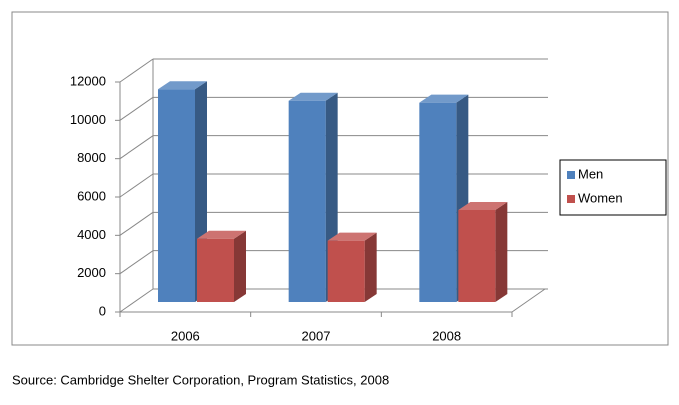  Describe the element at coordinates (316, 335) in the screenshot. I see `x-tick-label: 2007` at that location.